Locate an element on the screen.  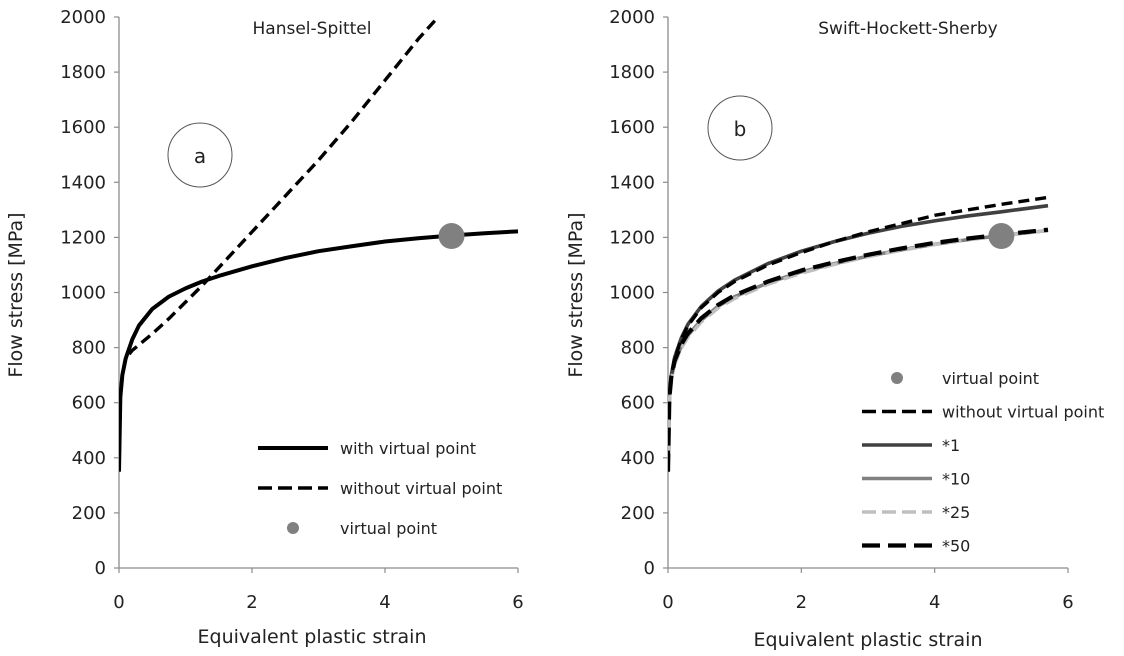
panel-label: b is located at coordinates (740, 129).